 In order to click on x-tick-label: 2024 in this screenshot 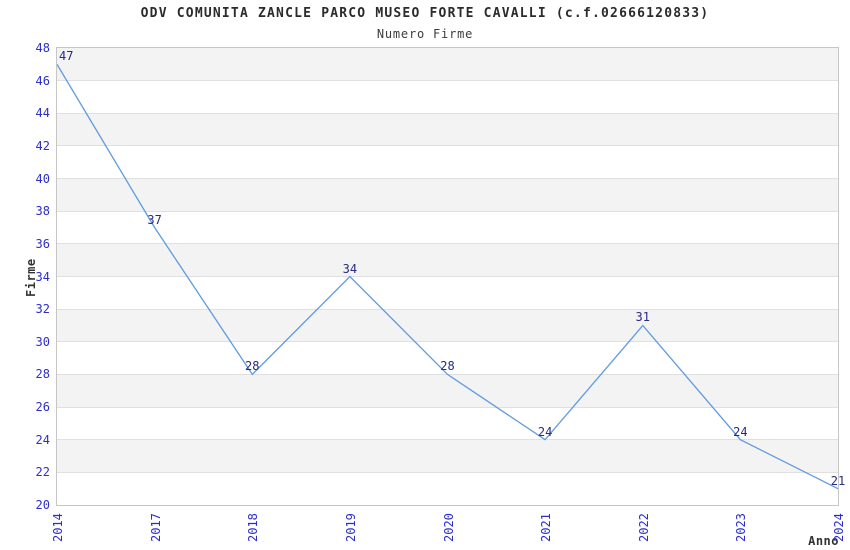, I will do `click(839, 527)`.